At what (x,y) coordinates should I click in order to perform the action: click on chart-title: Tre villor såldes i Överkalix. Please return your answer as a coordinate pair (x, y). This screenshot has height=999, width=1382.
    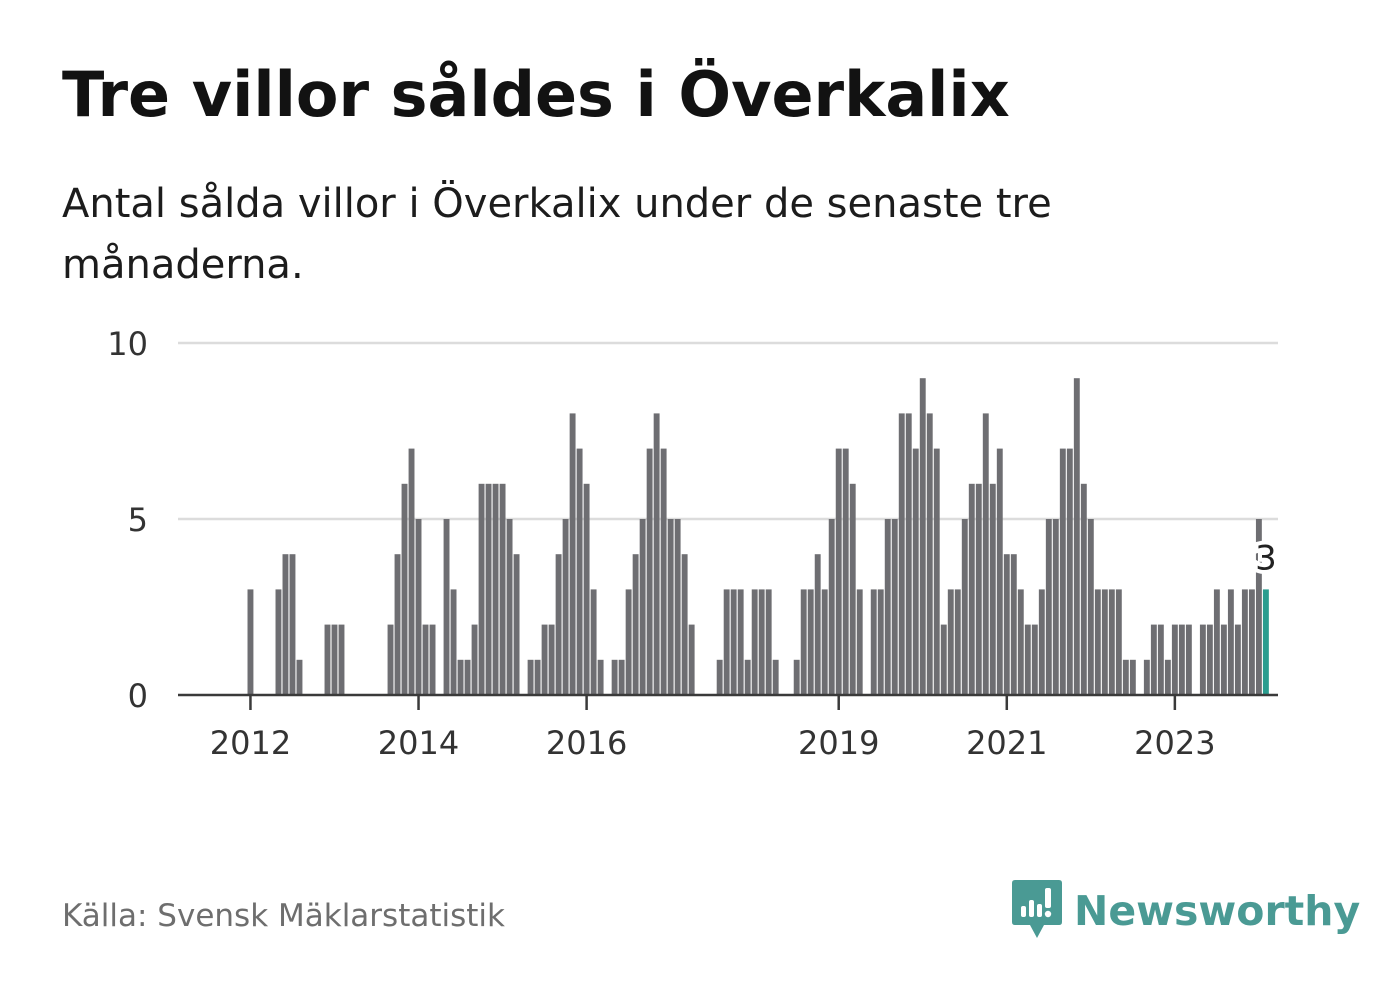
    Looking at the image, I should click on (536, 94).